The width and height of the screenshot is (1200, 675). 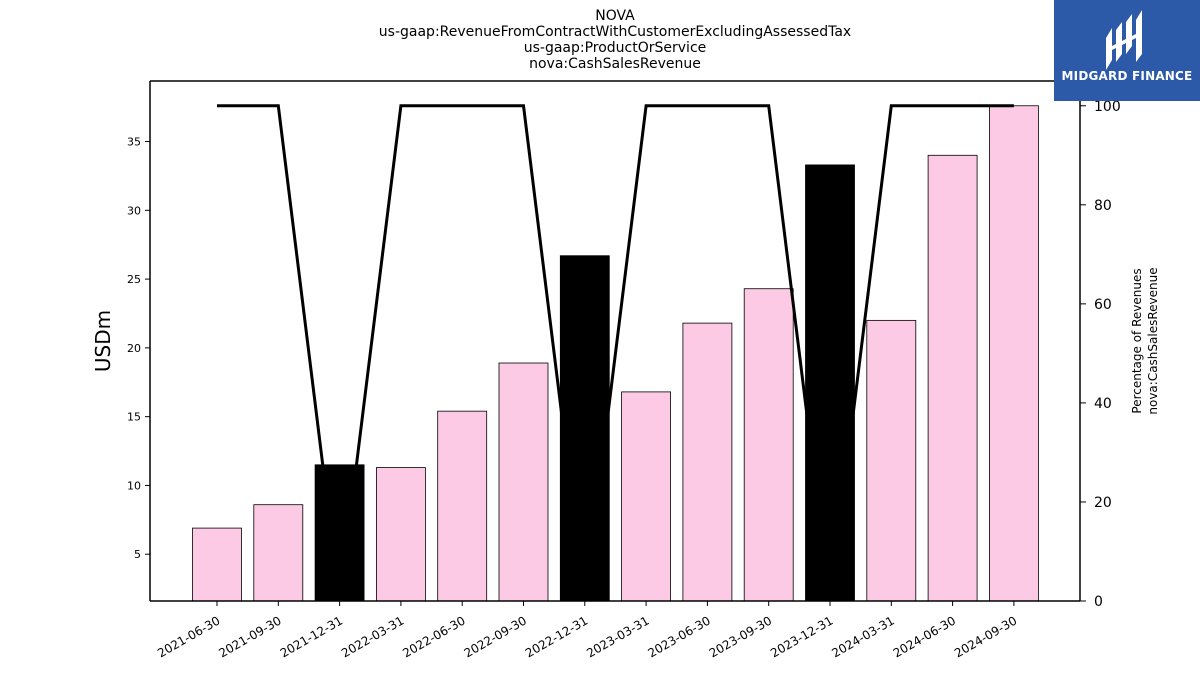 What do you see at coordinates (615, 48) in the screenshot?
I see `chart-subtitle-axis: us-gaap:ProductOrService` at bounding box center [615, 48].